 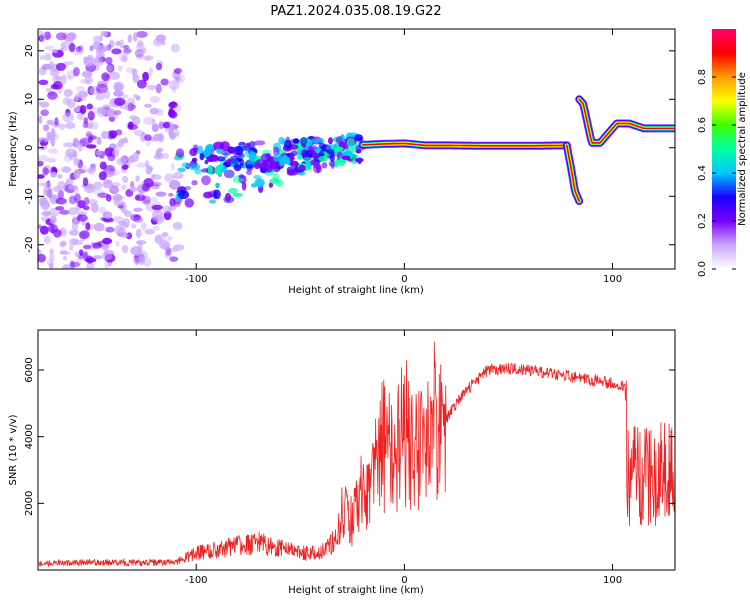 What do you see at coordinates (702, 77) in the screenshot?
I see `colorbar-tick-label: 0.8` at bounding box center [702, 77].